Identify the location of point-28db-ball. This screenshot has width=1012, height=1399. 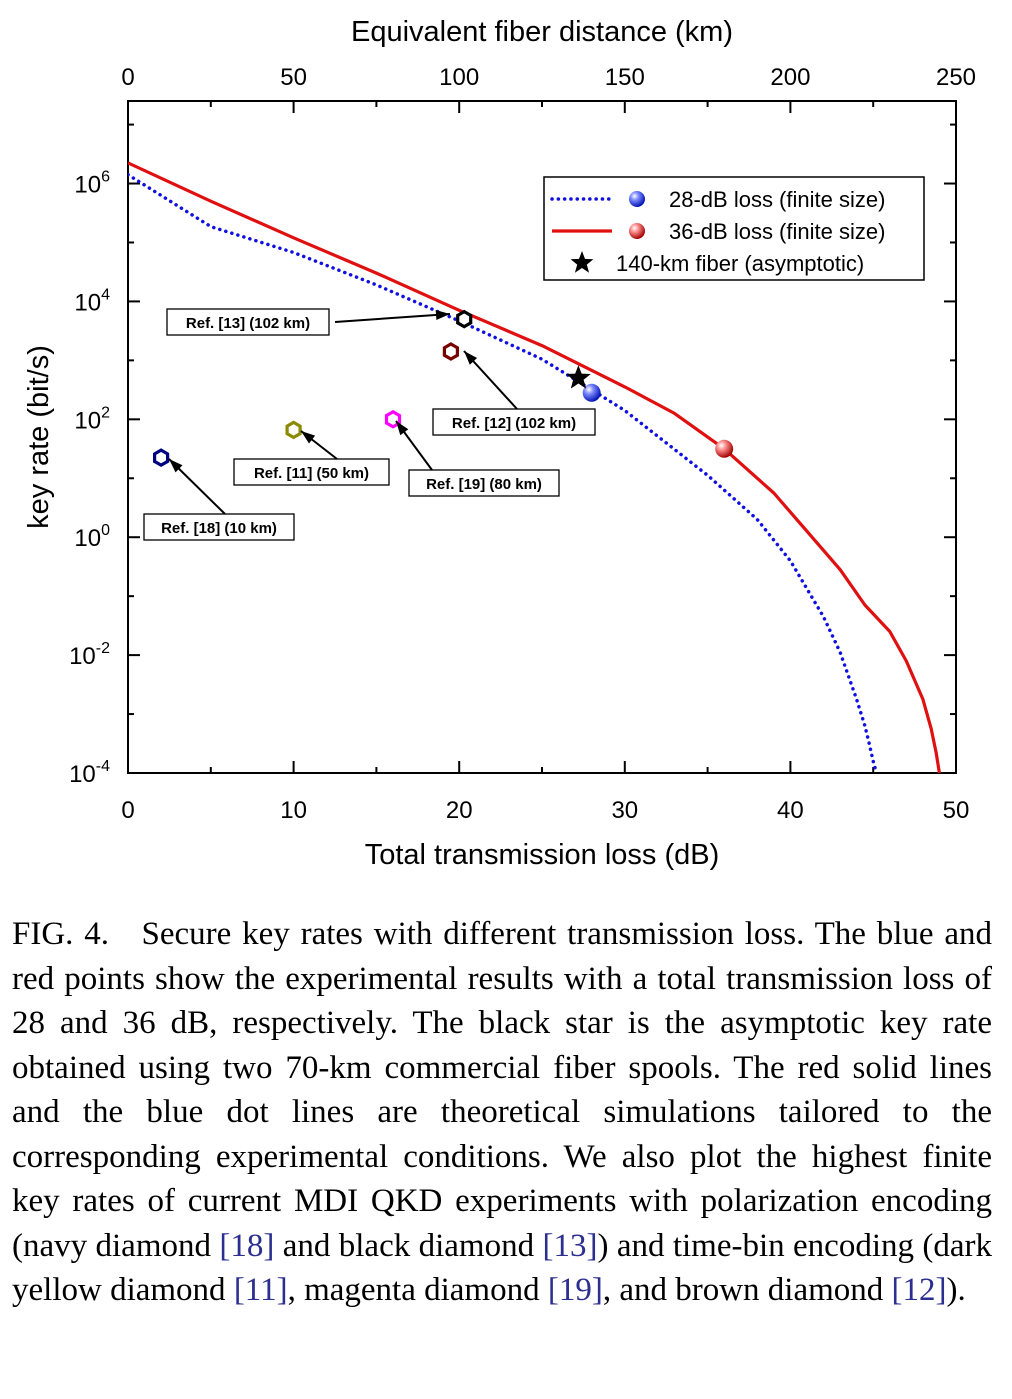
(591, 392).